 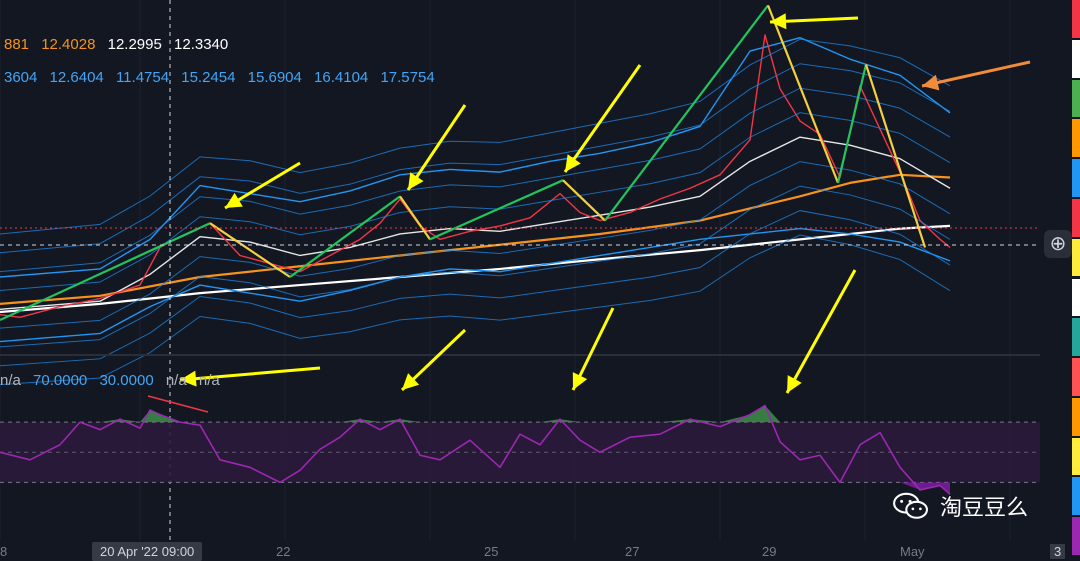 I want to click on legend-row2-value-3: 15.2454, so click(x=208, y=77).